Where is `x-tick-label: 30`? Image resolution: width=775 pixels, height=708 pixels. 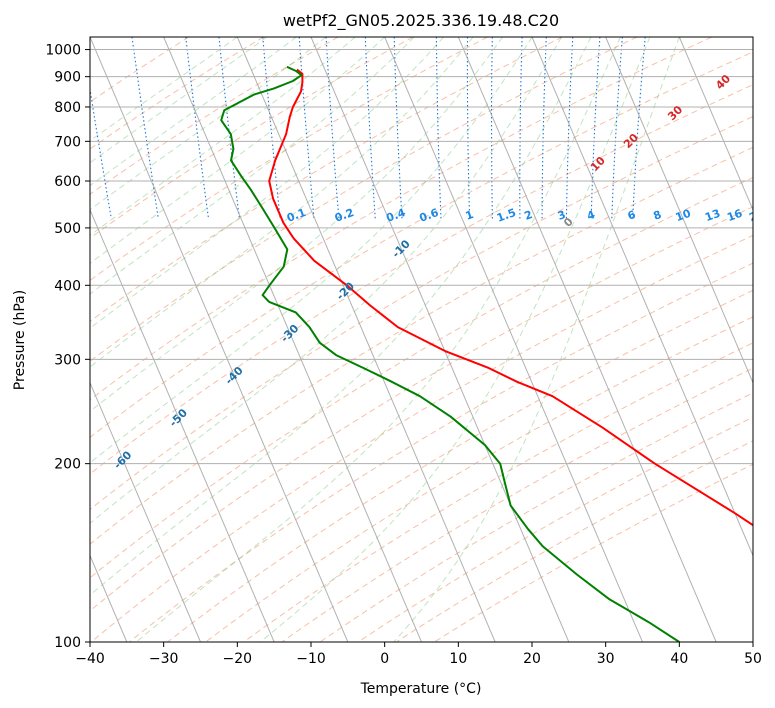 x-tick-label: 30 is located at coordinates (606, 659).